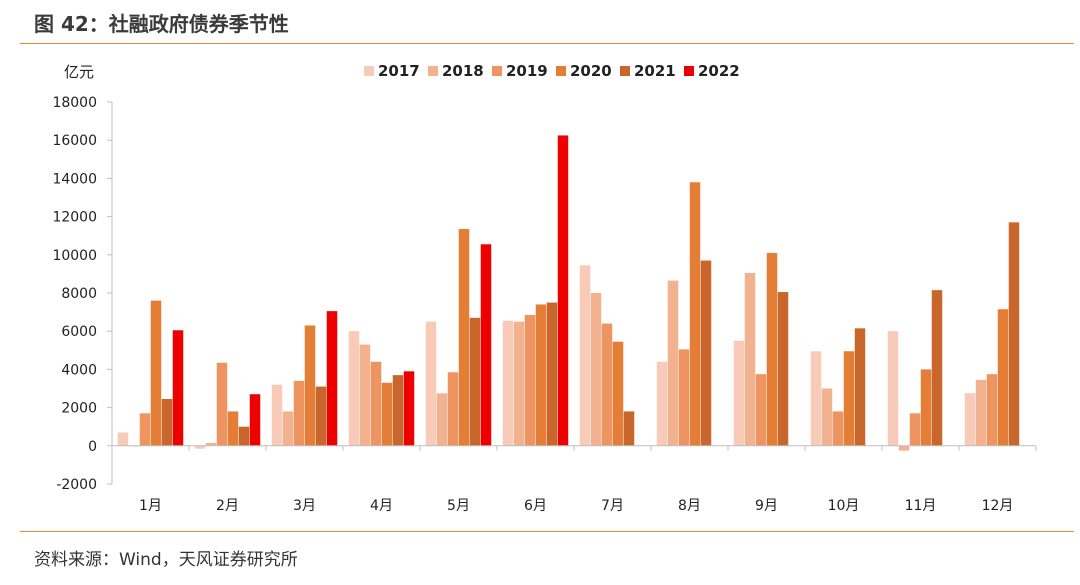 Image resolution: width=1080 pixels, height=585 pixels. What do you see at coordinates (166, 560) in the screenshot?
I see `source-note: 资料来源：Wind，天风证券研究所` at bounding box center [166, 560].